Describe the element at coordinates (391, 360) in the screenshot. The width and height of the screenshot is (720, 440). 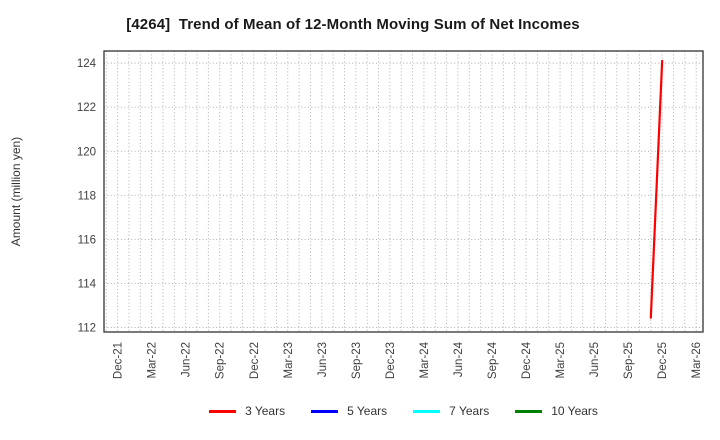
I see `x-tick-label: Dec-23` at that location.